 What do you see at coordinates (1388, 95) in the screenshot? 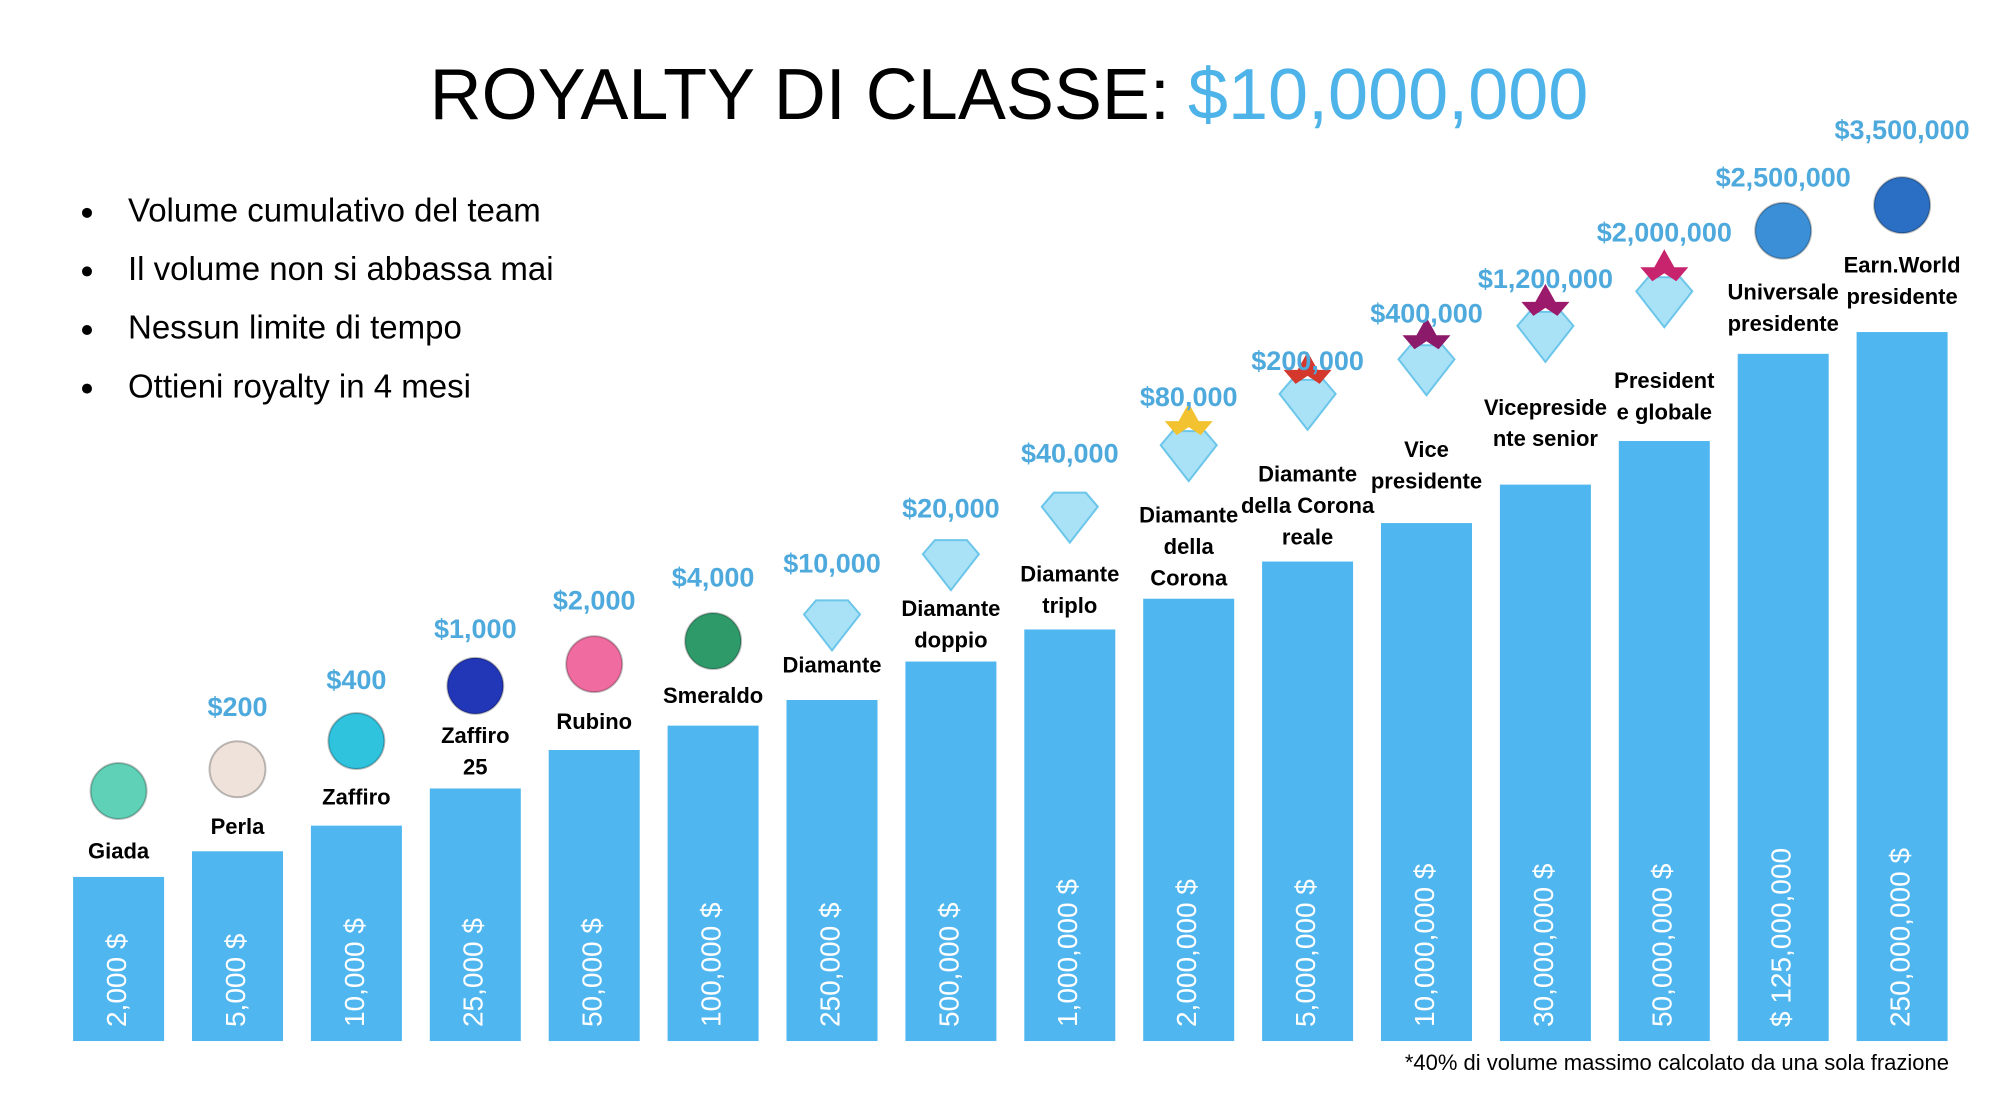
I see `title-amount: $10,000,000` at bounding box center [1388, 95].